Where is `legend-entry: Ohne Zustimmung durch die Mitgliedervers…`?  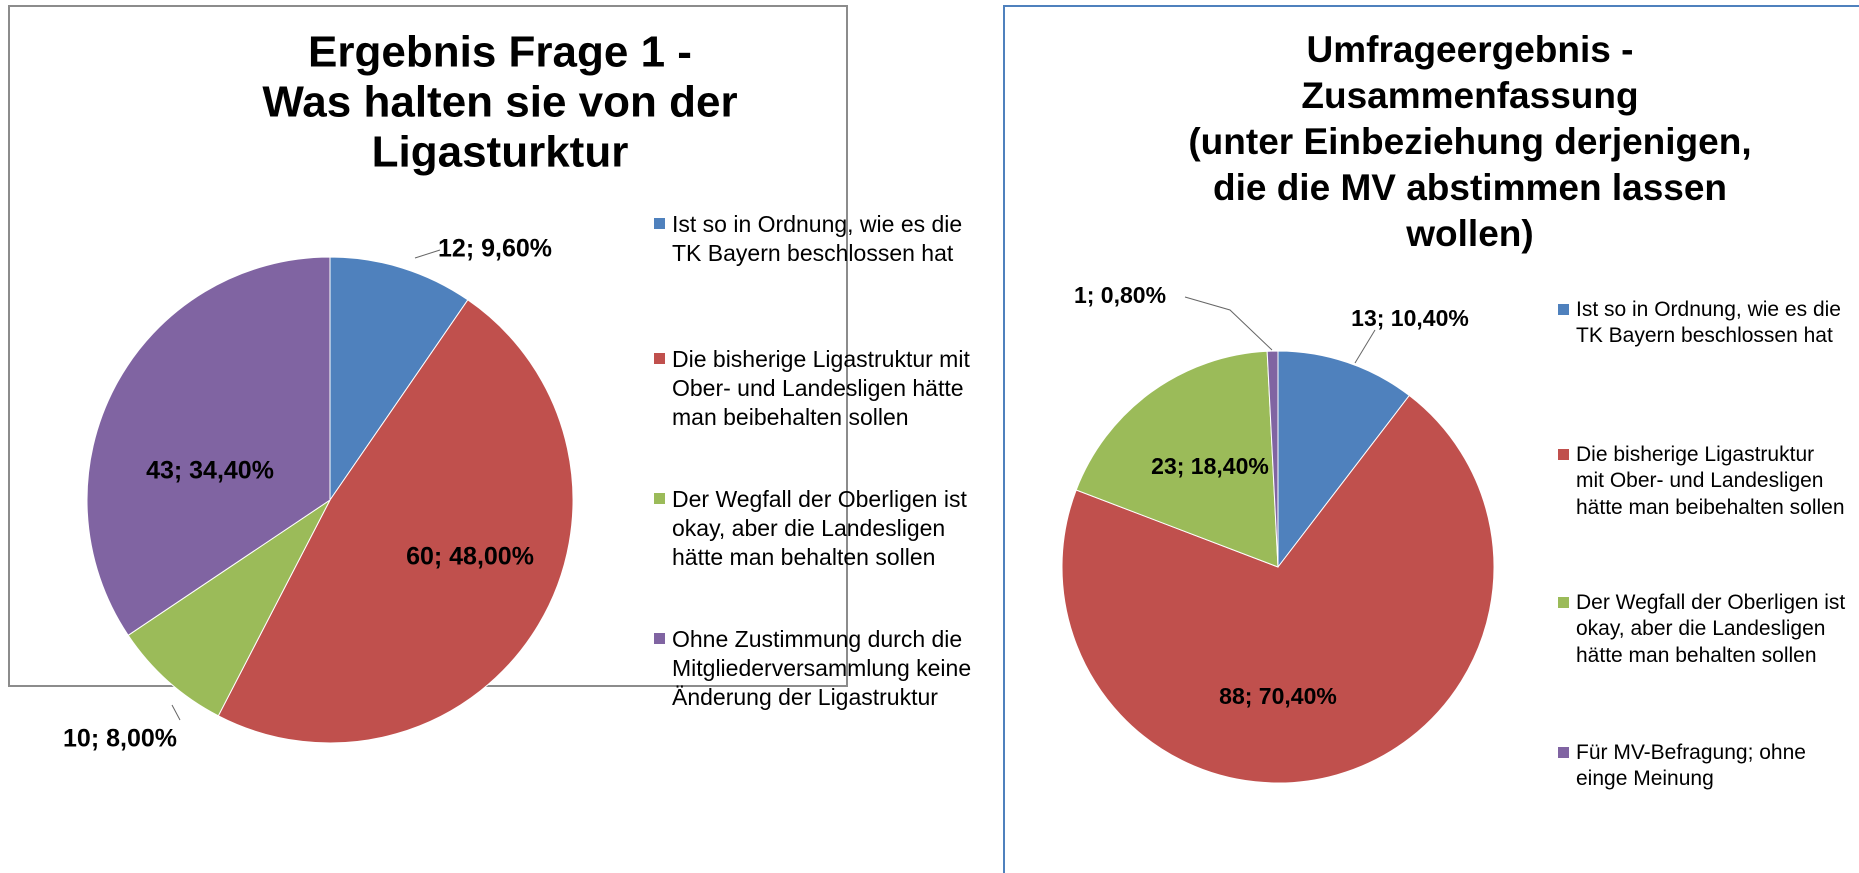 legend-entry: Ohne Zustimmung durch die Mitgliedervers… is located at coordinates (823, 668).